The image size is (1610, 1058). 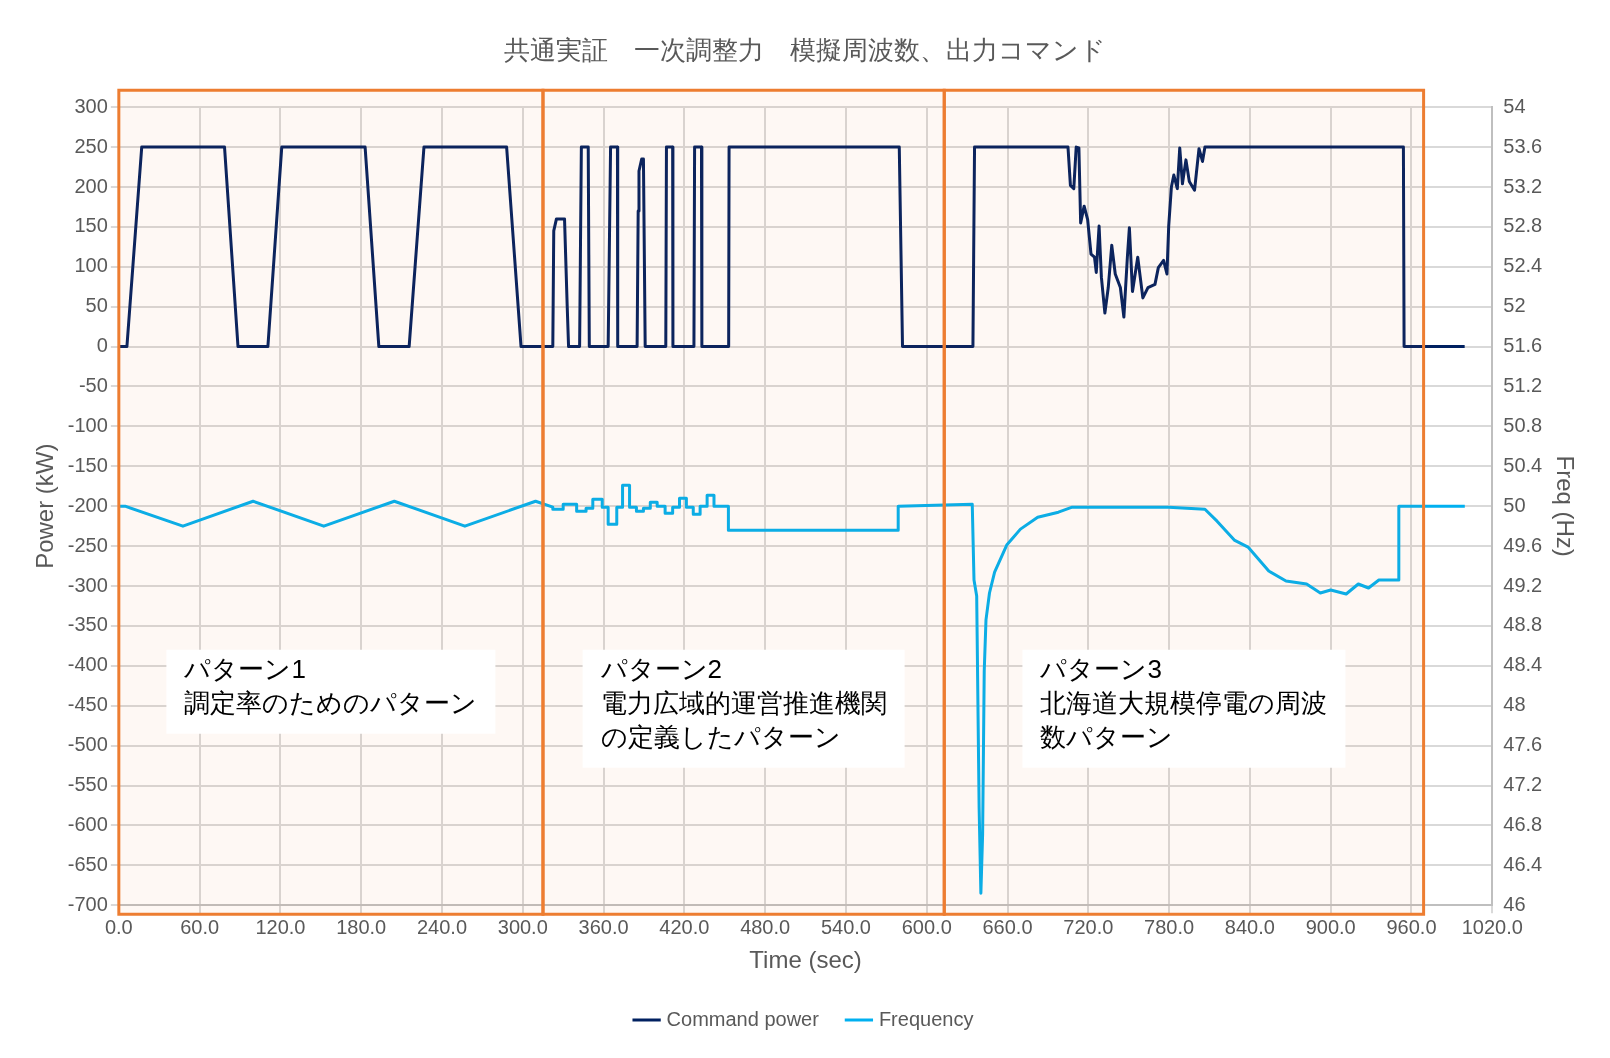 I want to click on x-tick-label: 540.0, so click(x=845, y=926).